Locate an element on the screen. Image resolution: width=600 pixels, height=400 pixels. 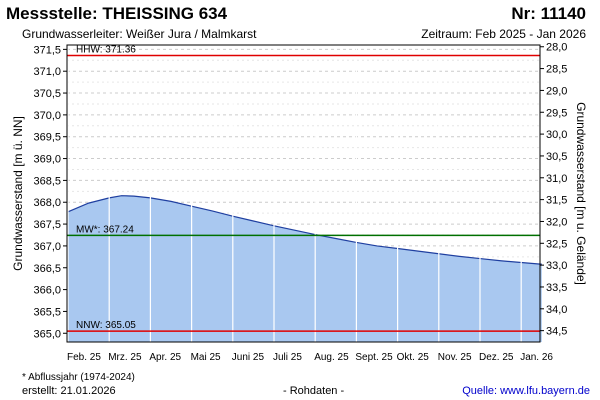
y-tick-label-left-7: 368,5 is located at coordinates (47, 181).